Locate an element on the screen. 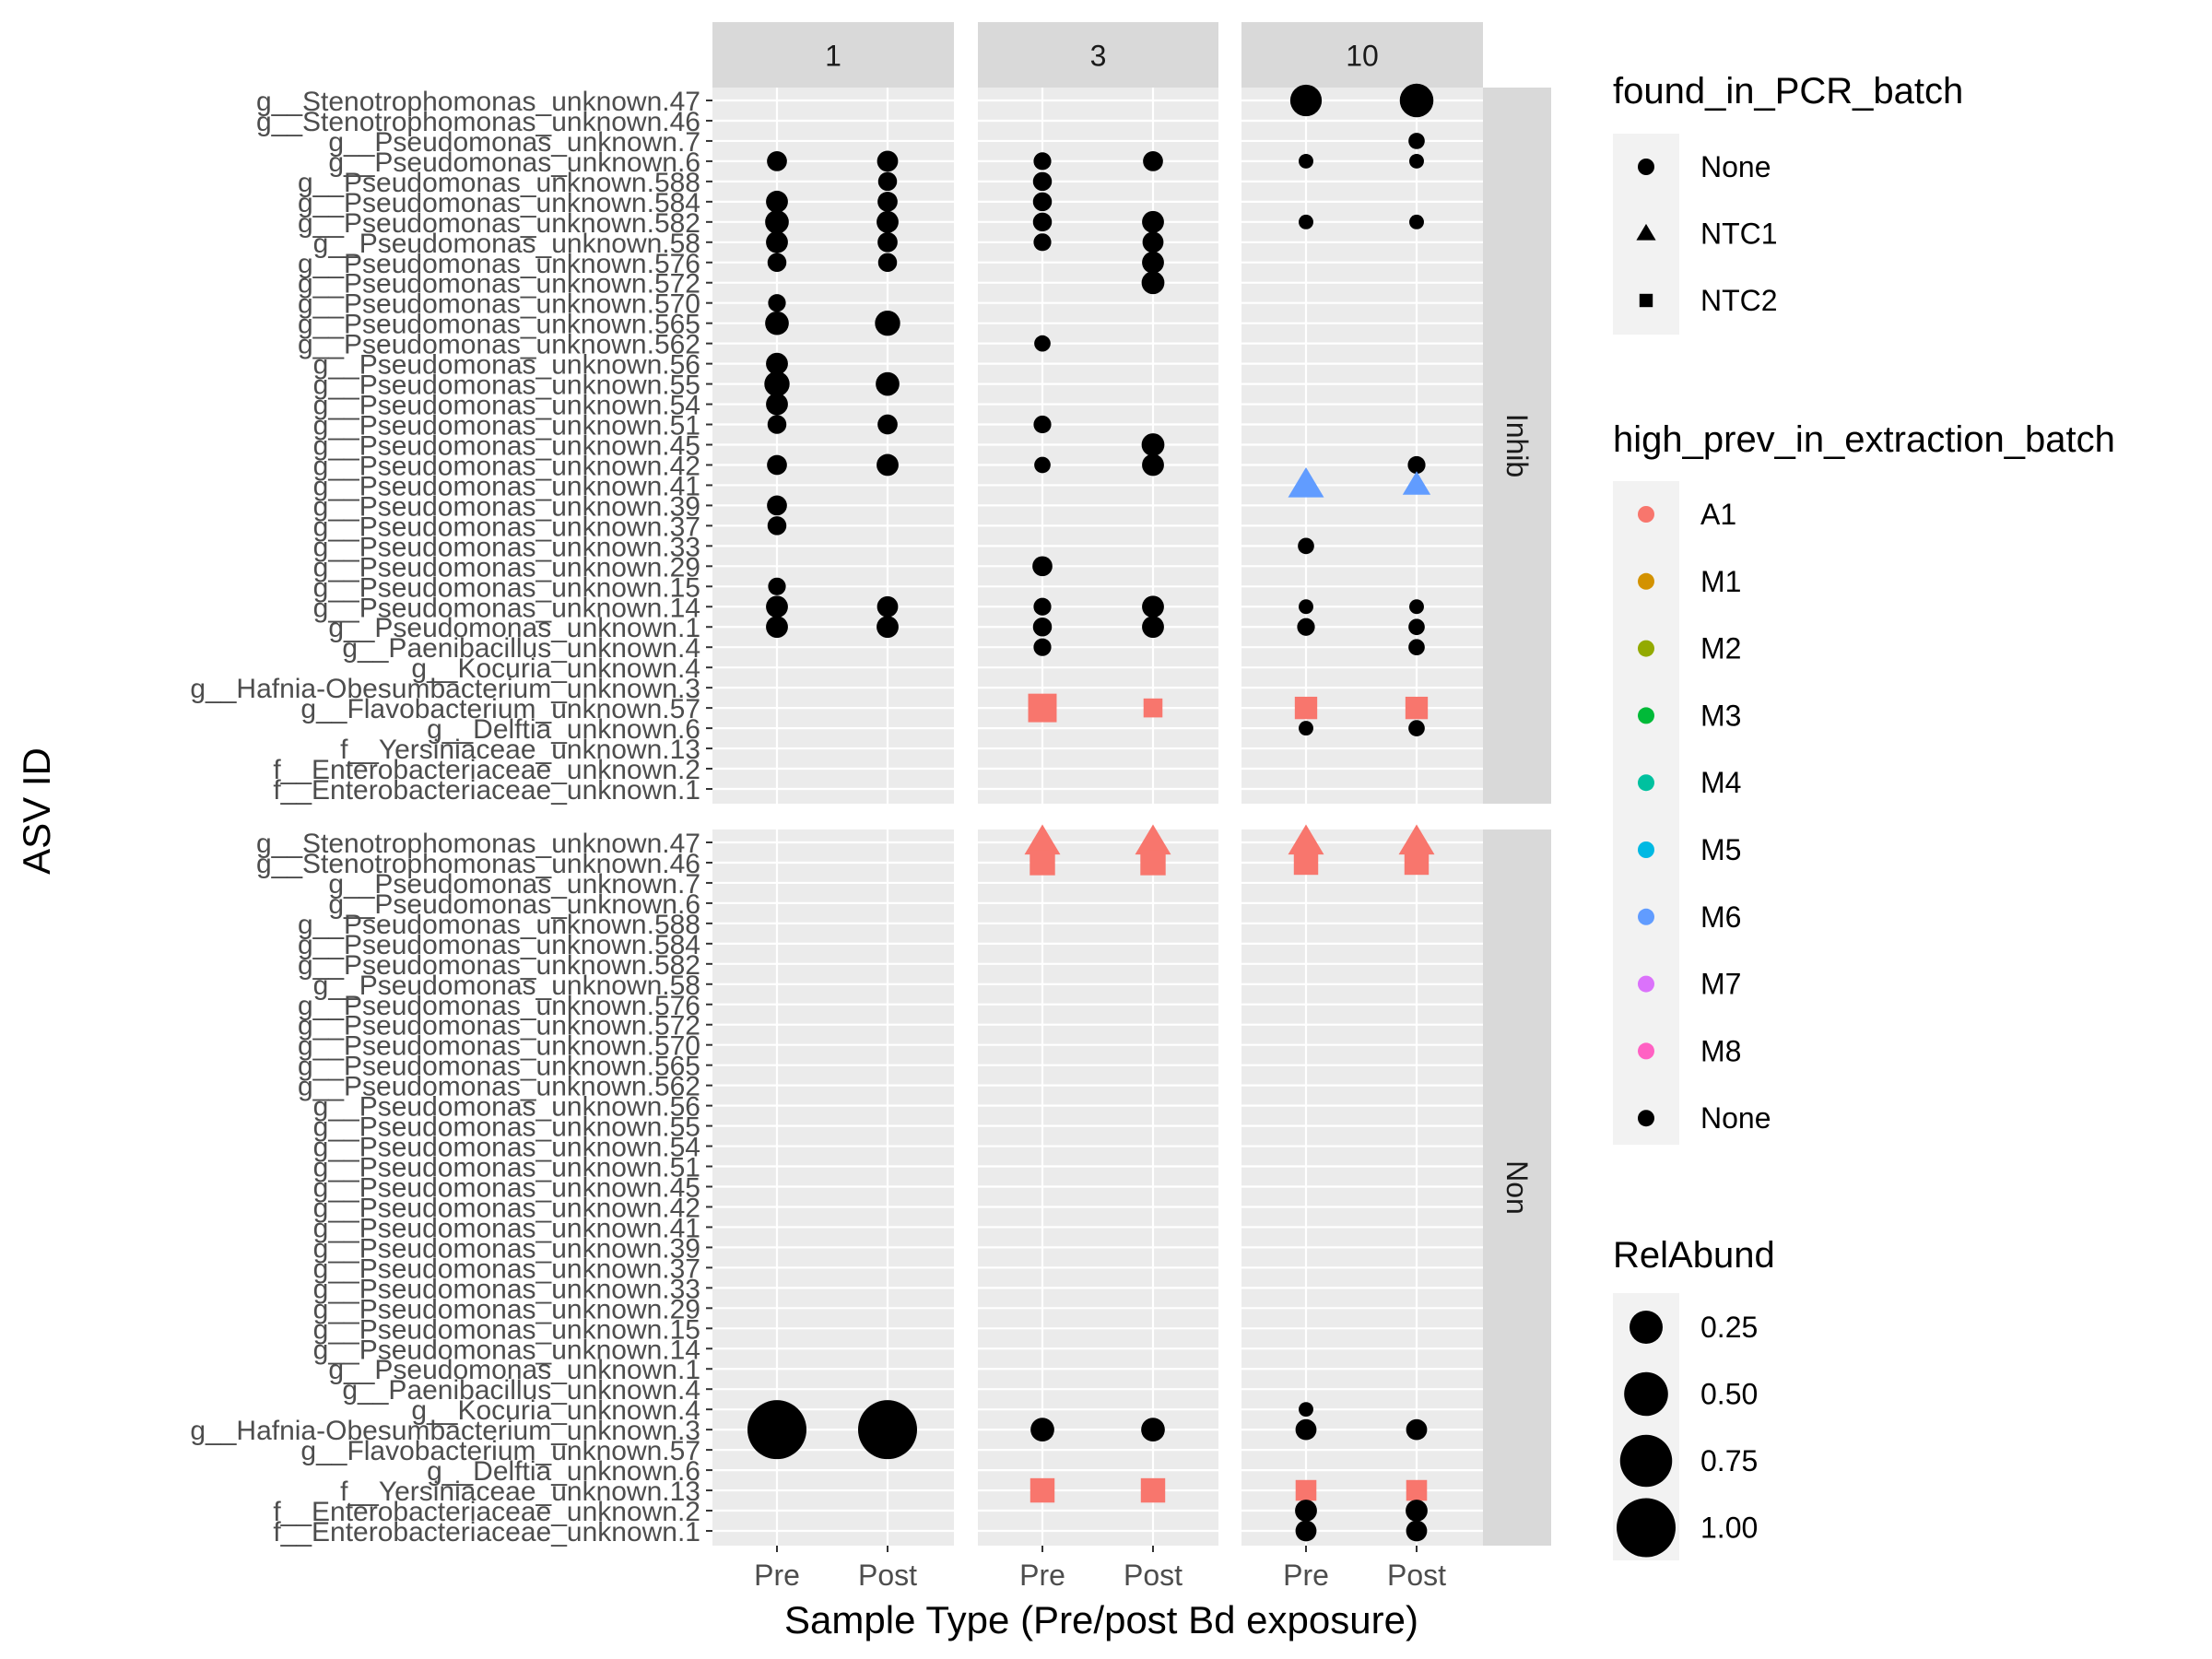 Image resolution: width=2212 pixels, height=1659 pixels. legend-label: None is located at coordinates (1735, 1118).